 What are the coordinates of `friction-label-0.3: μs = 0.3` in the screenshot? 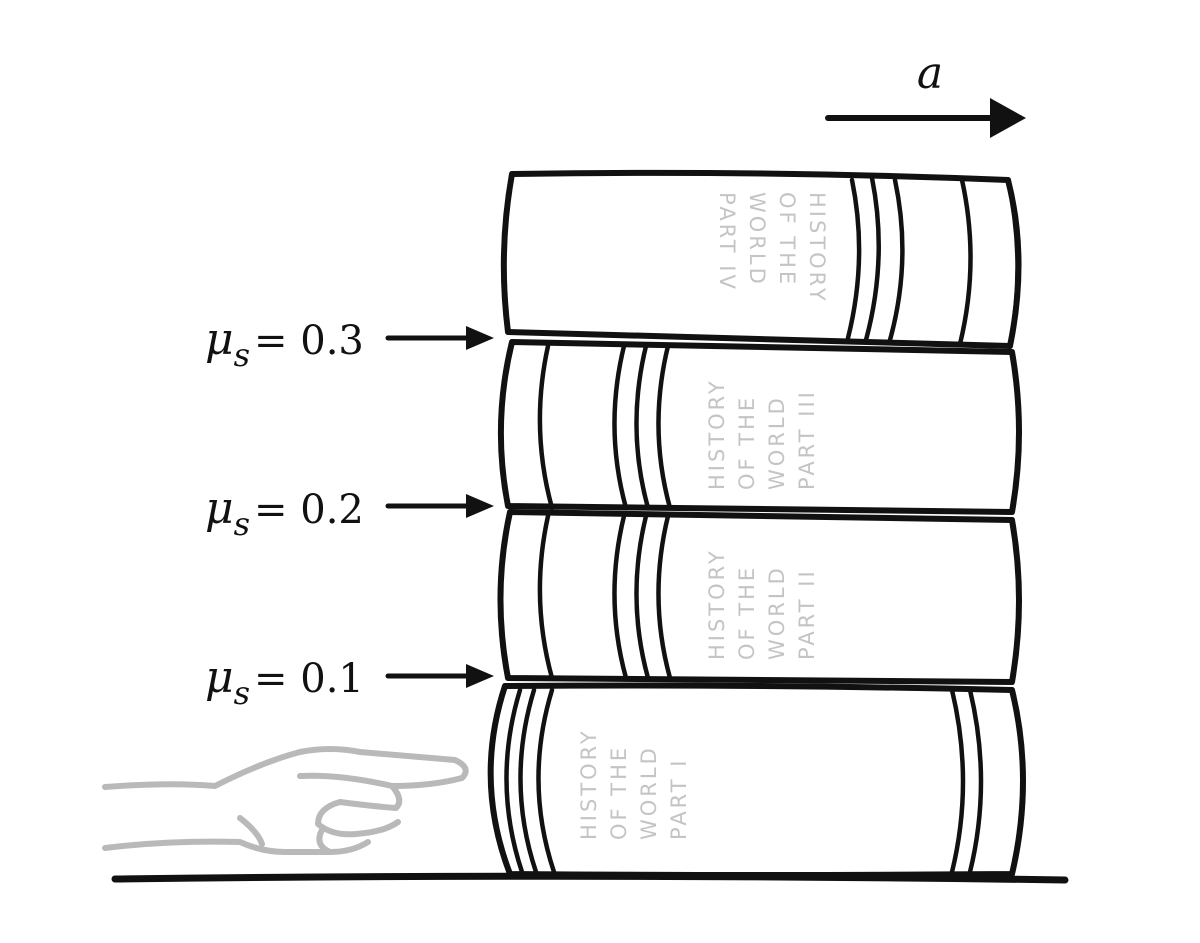 It's located at (349, 344).